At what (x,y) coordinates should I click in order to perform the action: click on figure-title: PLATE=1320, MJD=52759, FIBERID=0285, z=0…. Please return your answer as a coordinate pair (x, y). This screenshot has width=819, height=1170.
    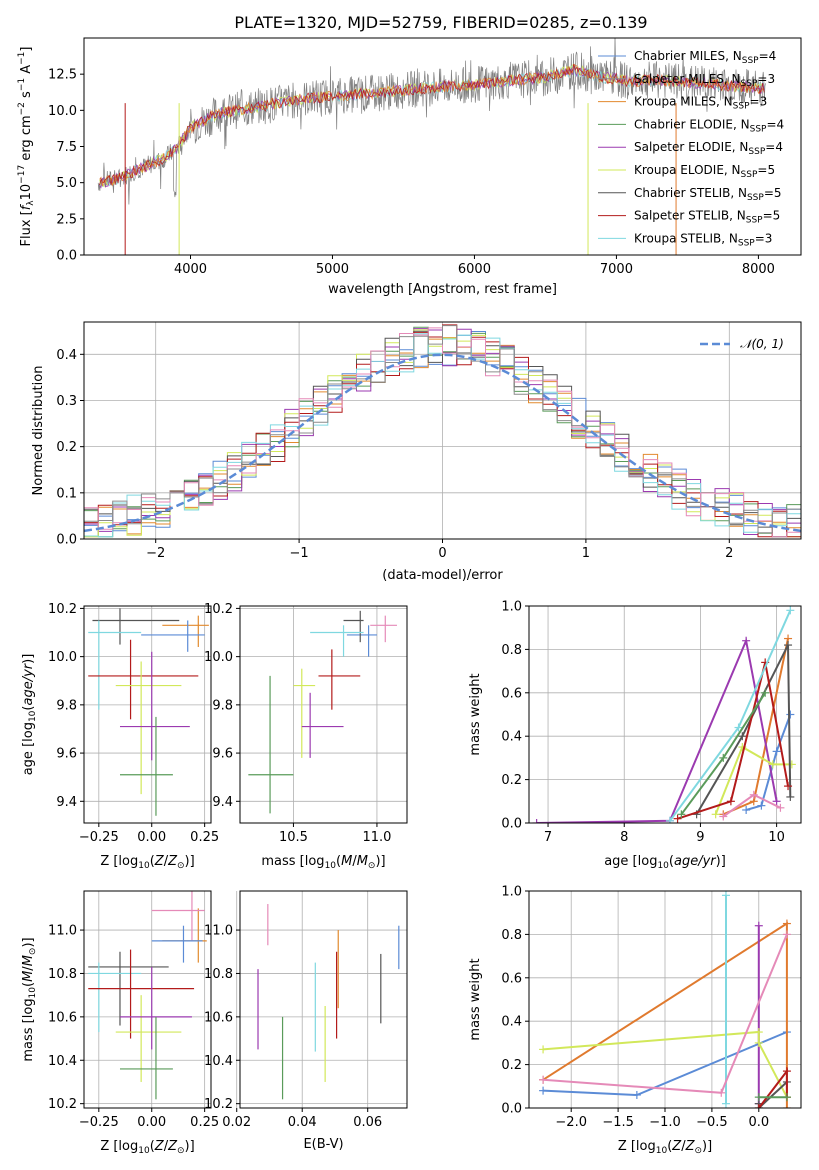
    Looking at the image, I should click on (440, 22).